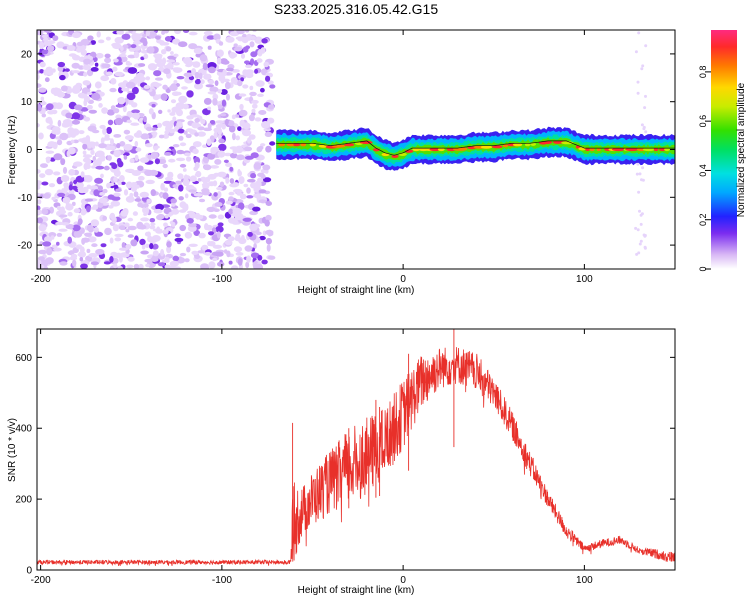 This screenshot has height=600, width=750. I want to click on ridge-band, so click(475, 149).